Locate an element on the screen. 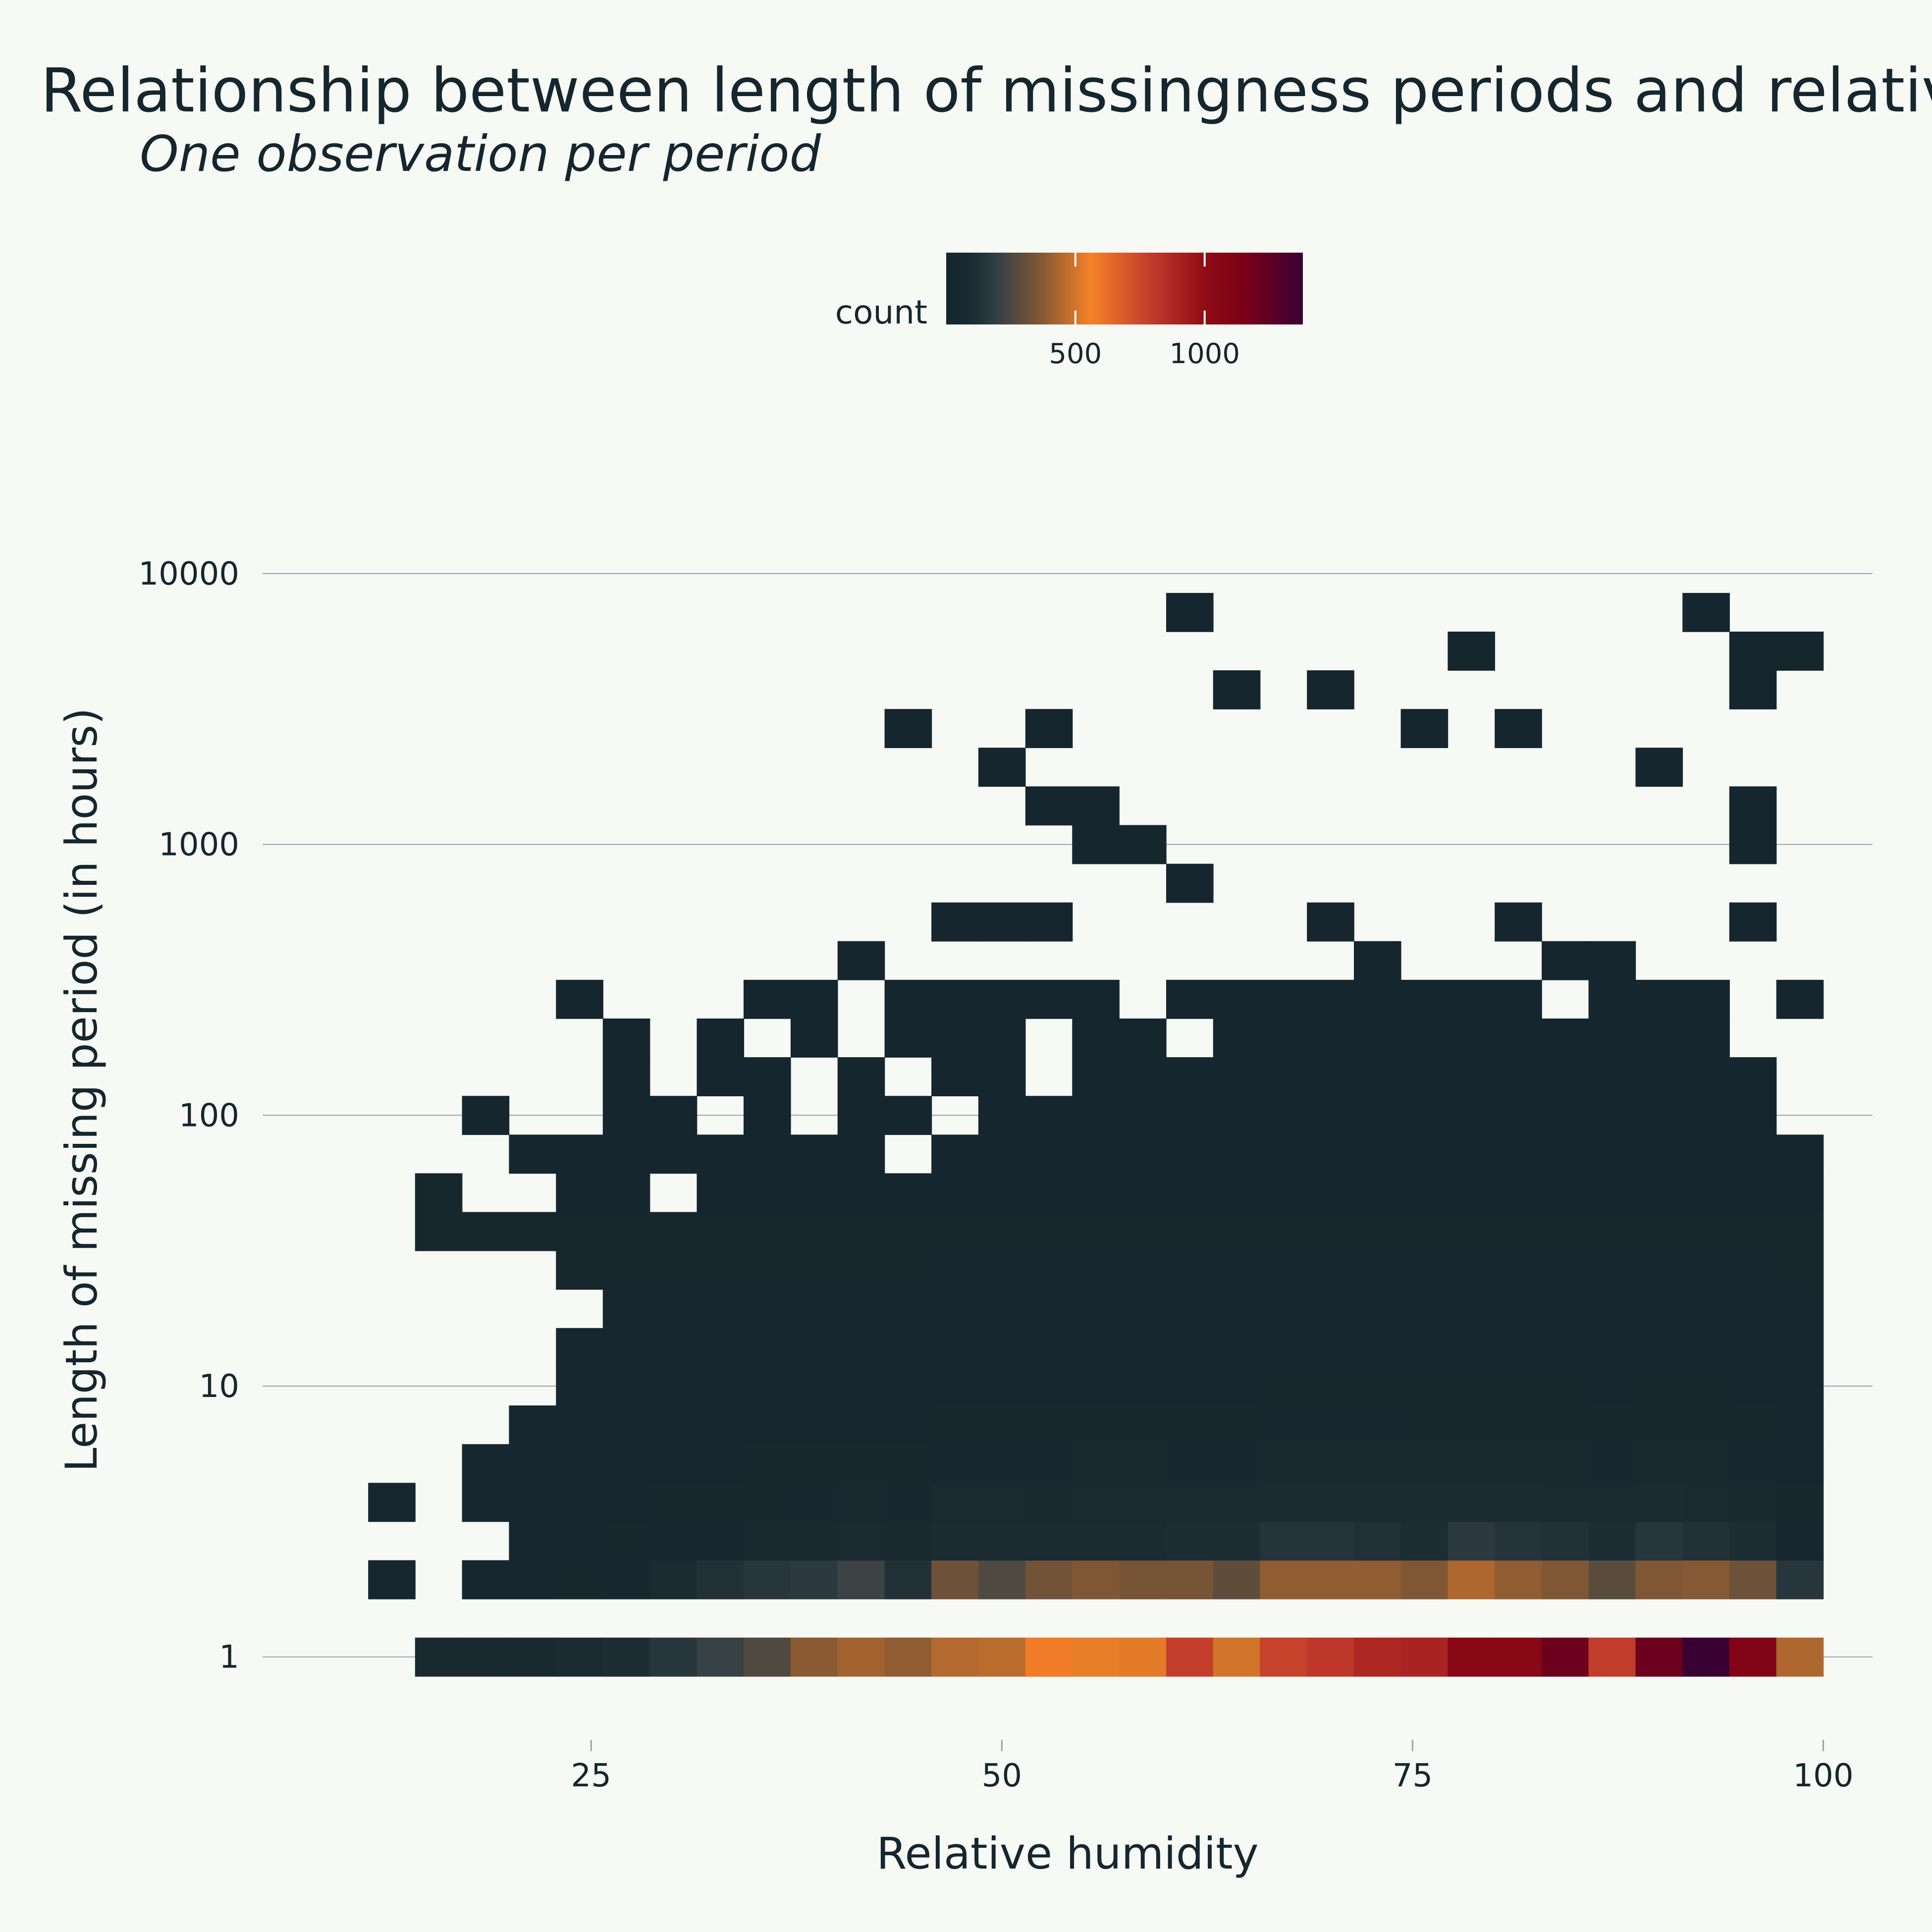 Image resolution: width=1932 pixels, height=1932 pixels. heatmap-cell-r9-c18 is located at coordinates (1237, 1270).